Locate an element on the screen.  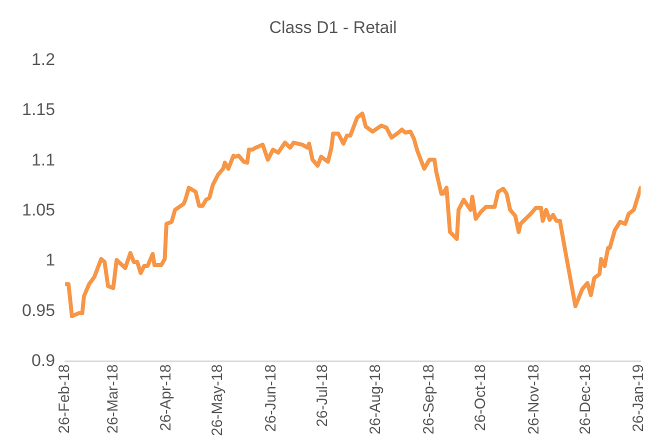
x-tick-label: 26-Jul-18 is located at coordinates (322, 395).